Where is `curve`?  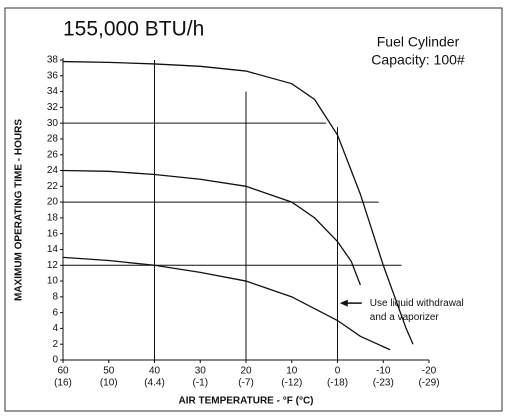 curve is located at coordinates (226, 303).